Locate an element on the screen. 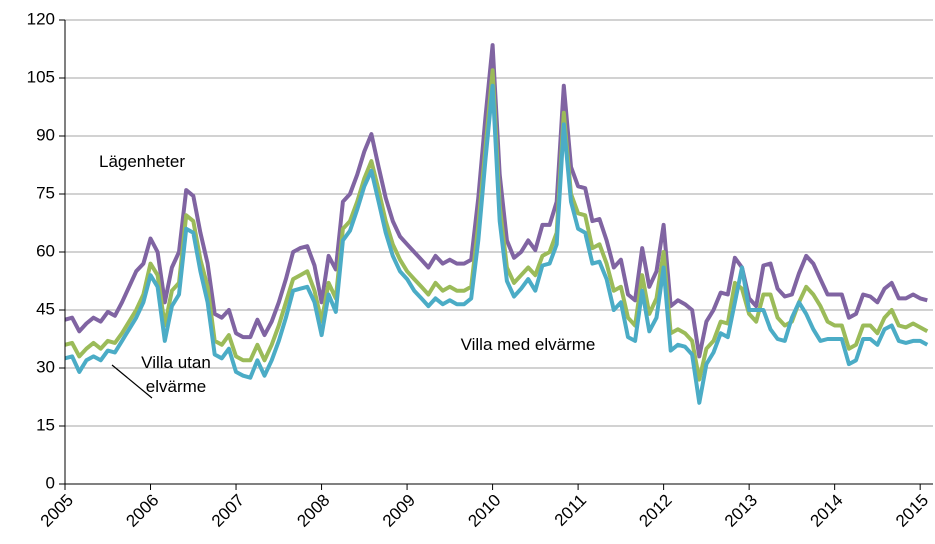 The width and height of the screenshot is (935, 544). y-tick-label: 120 is located at coordinates (41, 18).